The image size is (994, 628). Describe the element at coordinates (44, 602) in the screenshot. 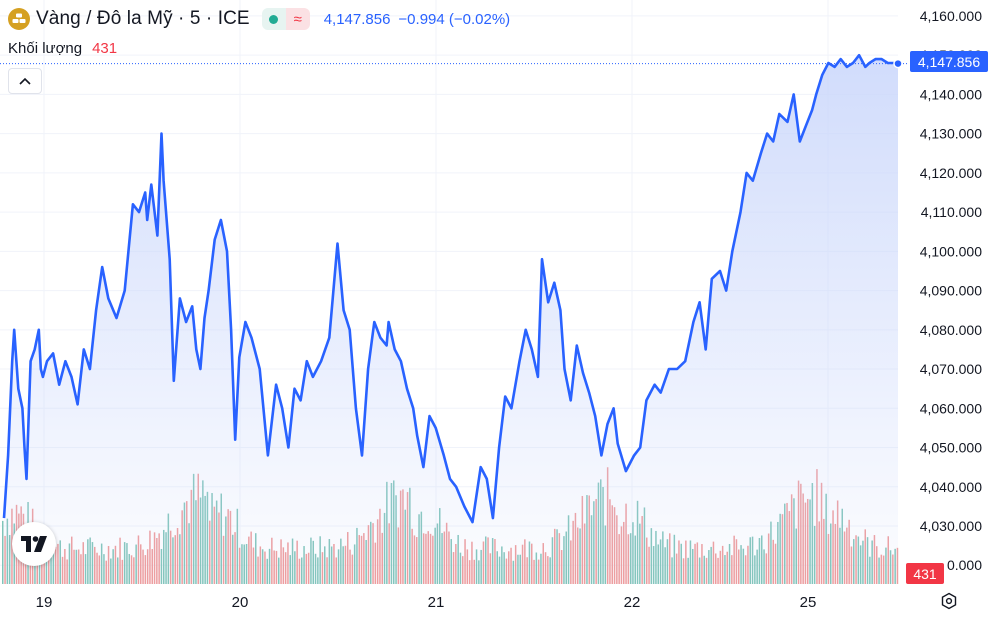

I see `x-tick-label: 19` at that location.